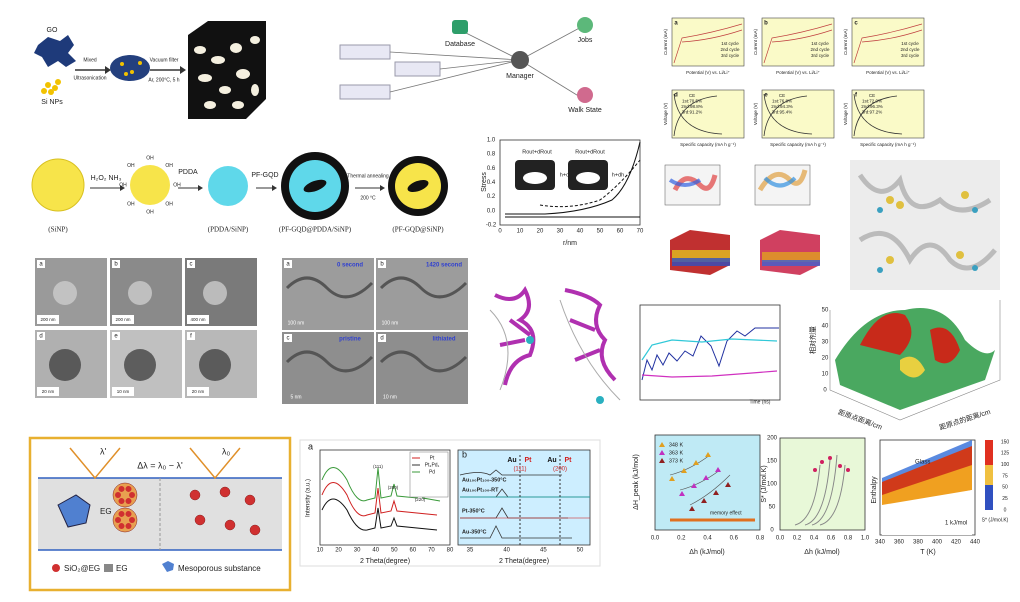  Describe the element at coordinates (872, 101) in the screenshot. I see `label: 1st:72.0%` at that location.